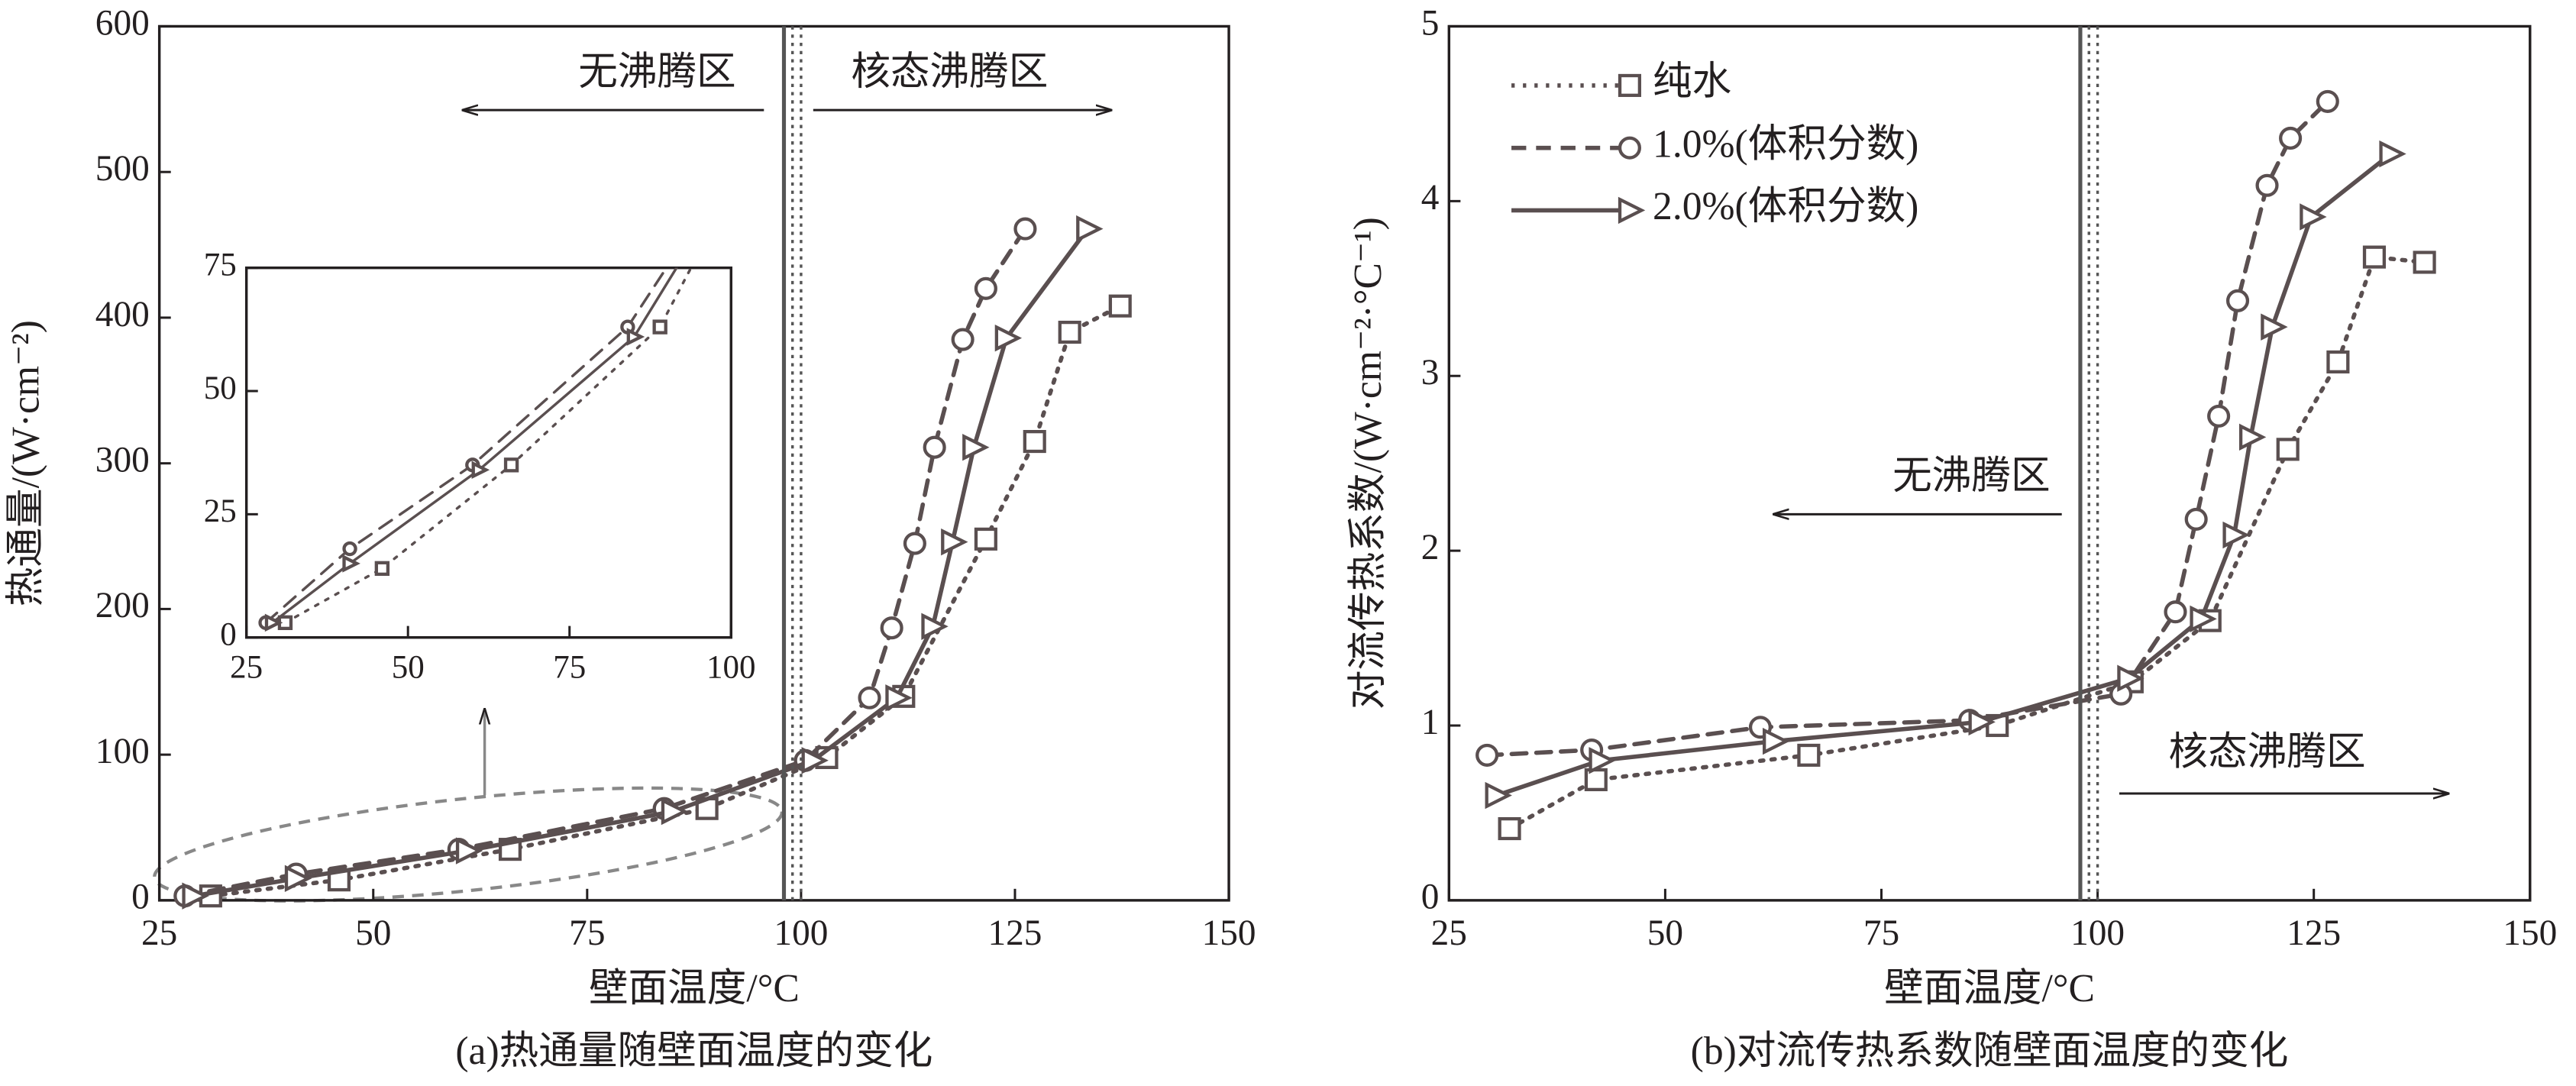 This screenshot has width=2576, height=1086. Describe the element at coordinates (220, 265) in the screenshot. I see `y-tick-label: 75` at that location.